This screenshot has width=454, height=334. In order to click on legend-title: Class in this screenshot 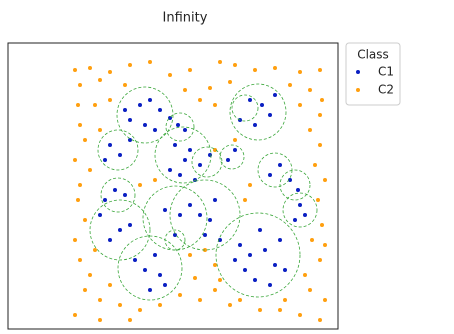, I will do `click(373, 55)`.